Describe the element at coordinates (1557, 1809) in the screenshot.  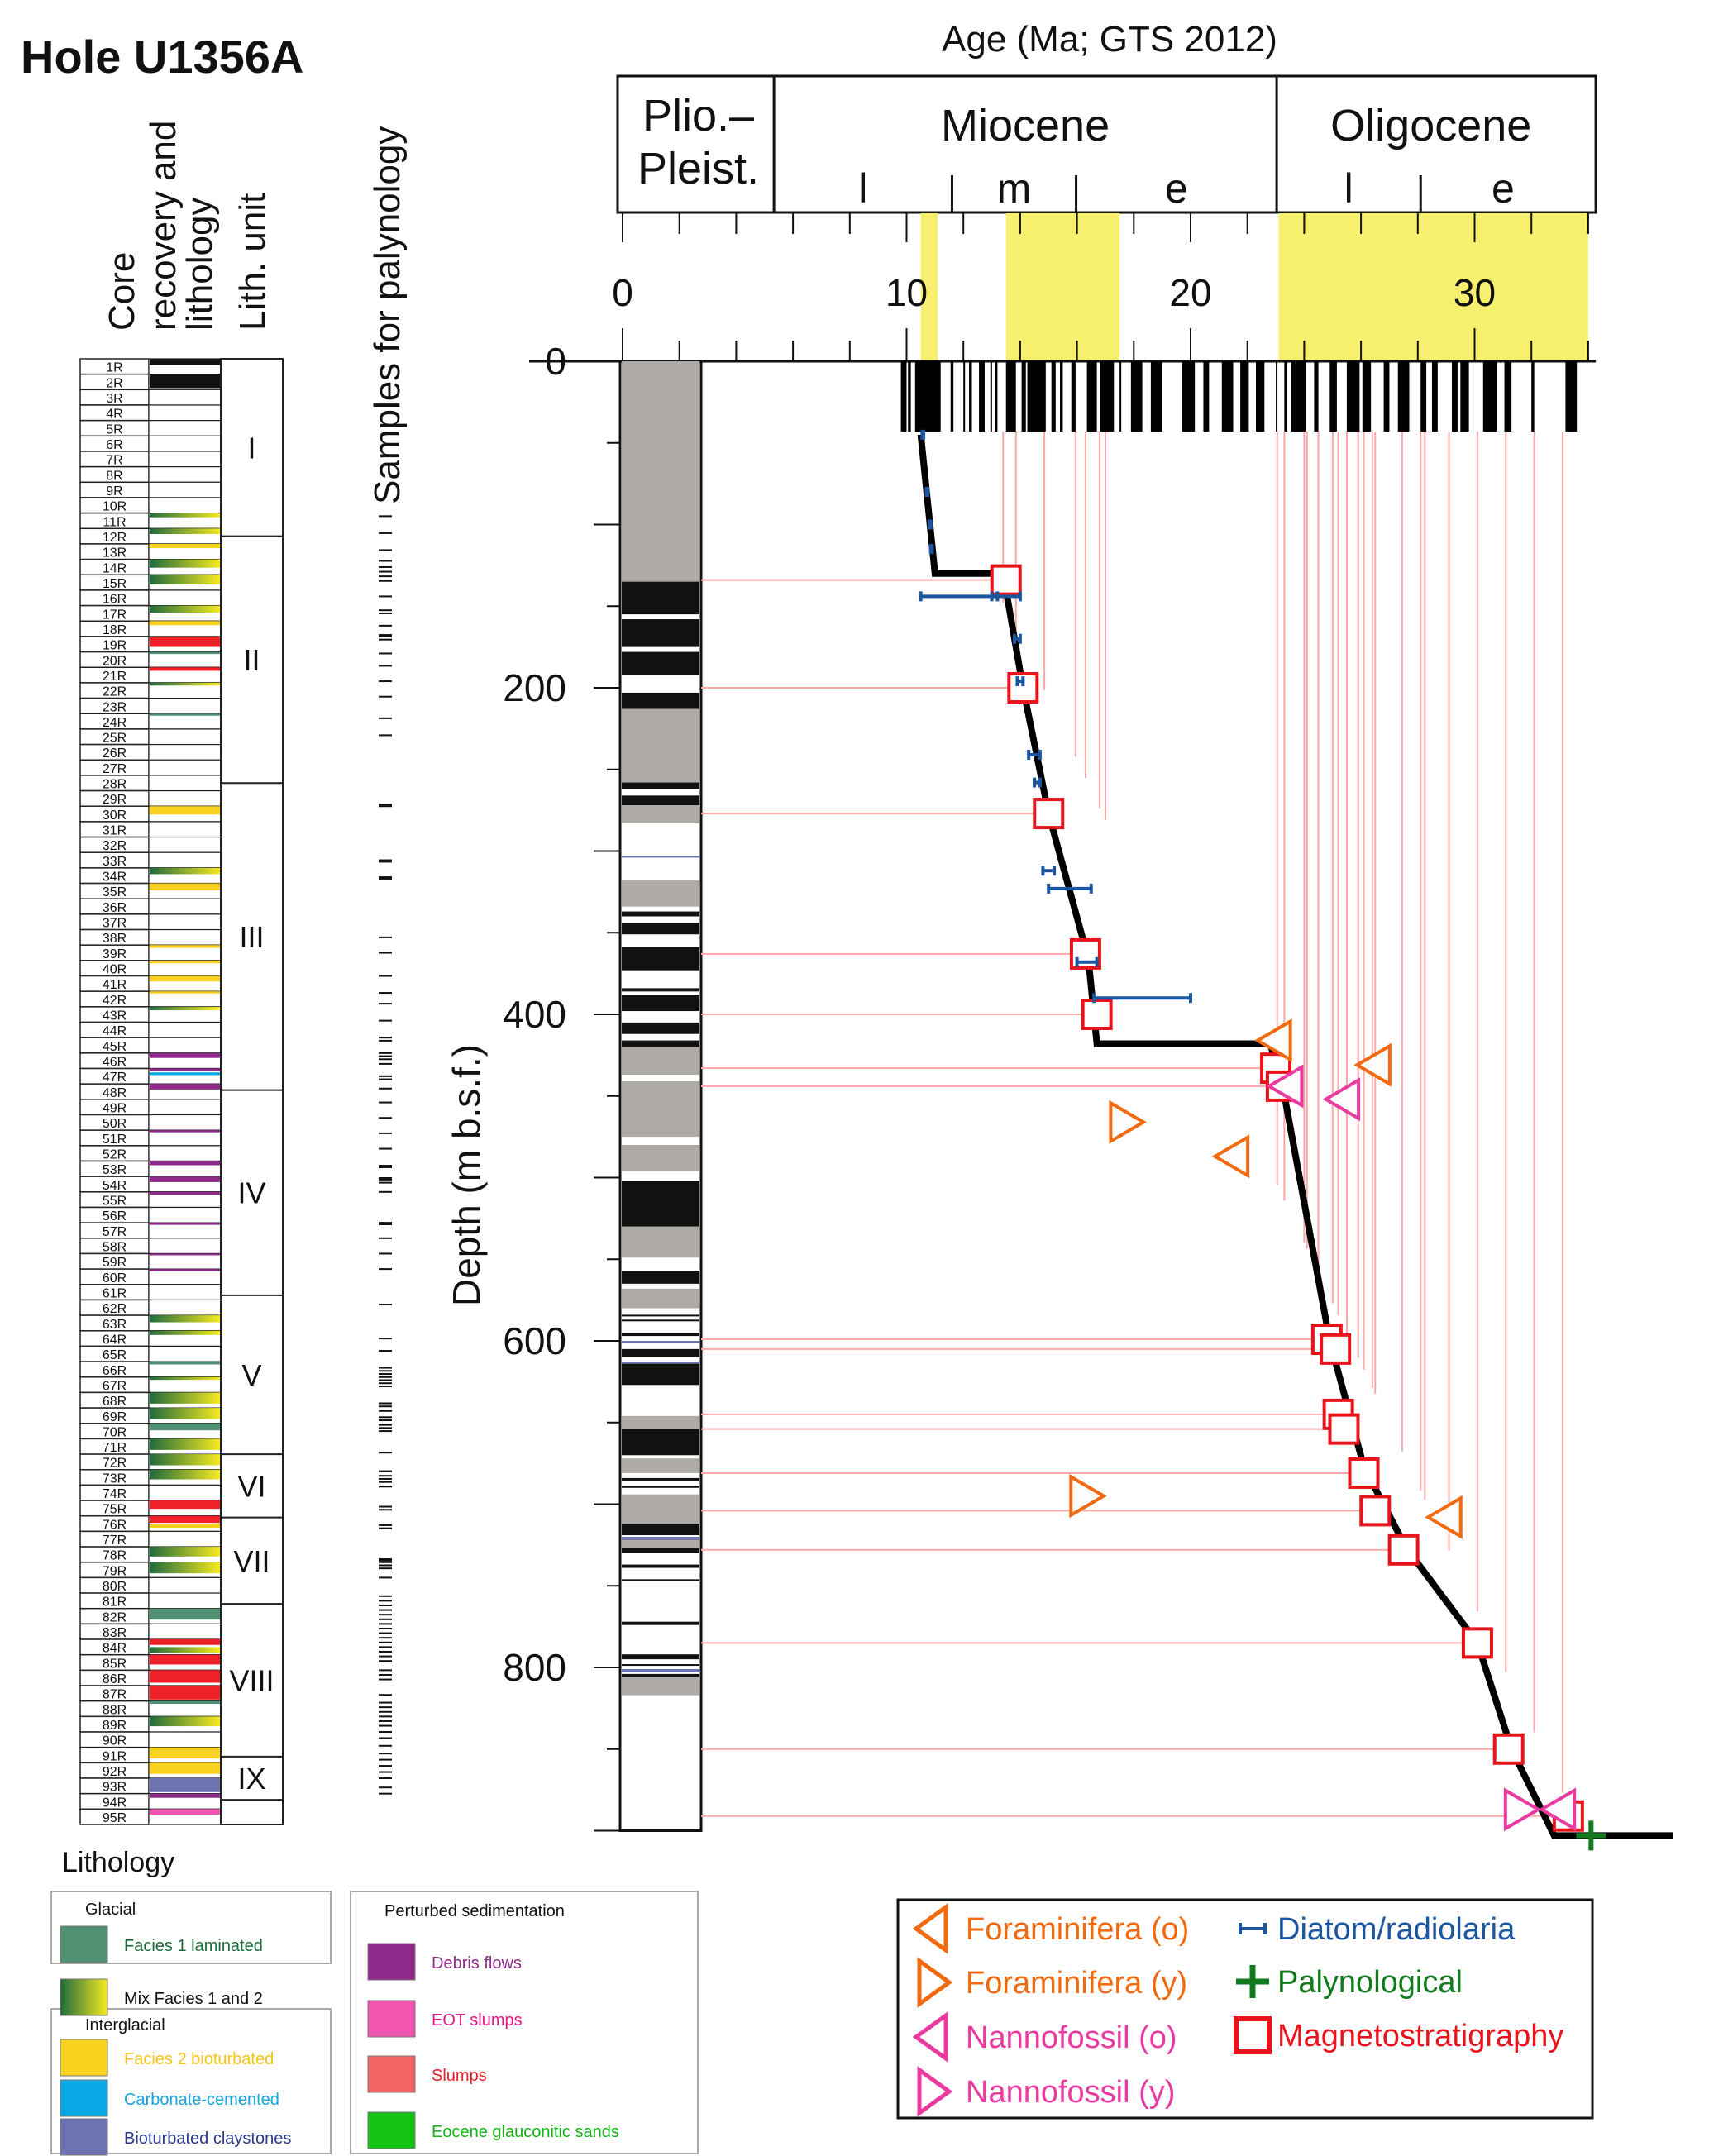
I see `nannofossil-o-point` at that location.